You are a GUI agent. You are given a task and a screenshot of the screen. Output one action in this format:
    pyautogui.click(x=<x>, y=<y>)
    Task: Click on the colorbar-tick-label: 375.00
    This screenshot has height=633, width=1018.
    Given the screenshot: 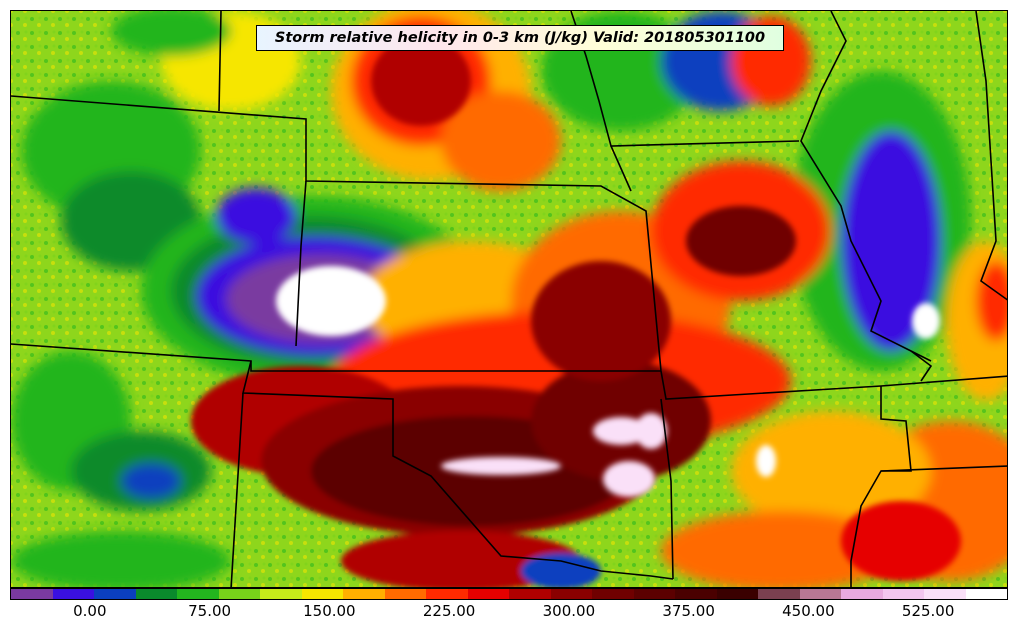 What is the action you would take?
    pyautogui.click(x=688, y=611)
    